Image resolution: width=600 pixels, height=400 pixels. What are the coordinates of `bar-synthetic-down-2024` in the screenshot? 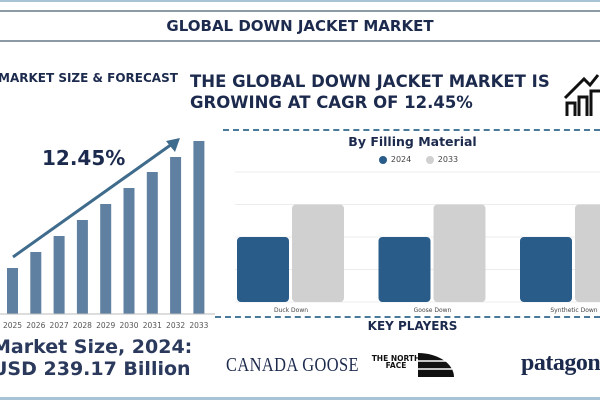 It's located at (546, 269).